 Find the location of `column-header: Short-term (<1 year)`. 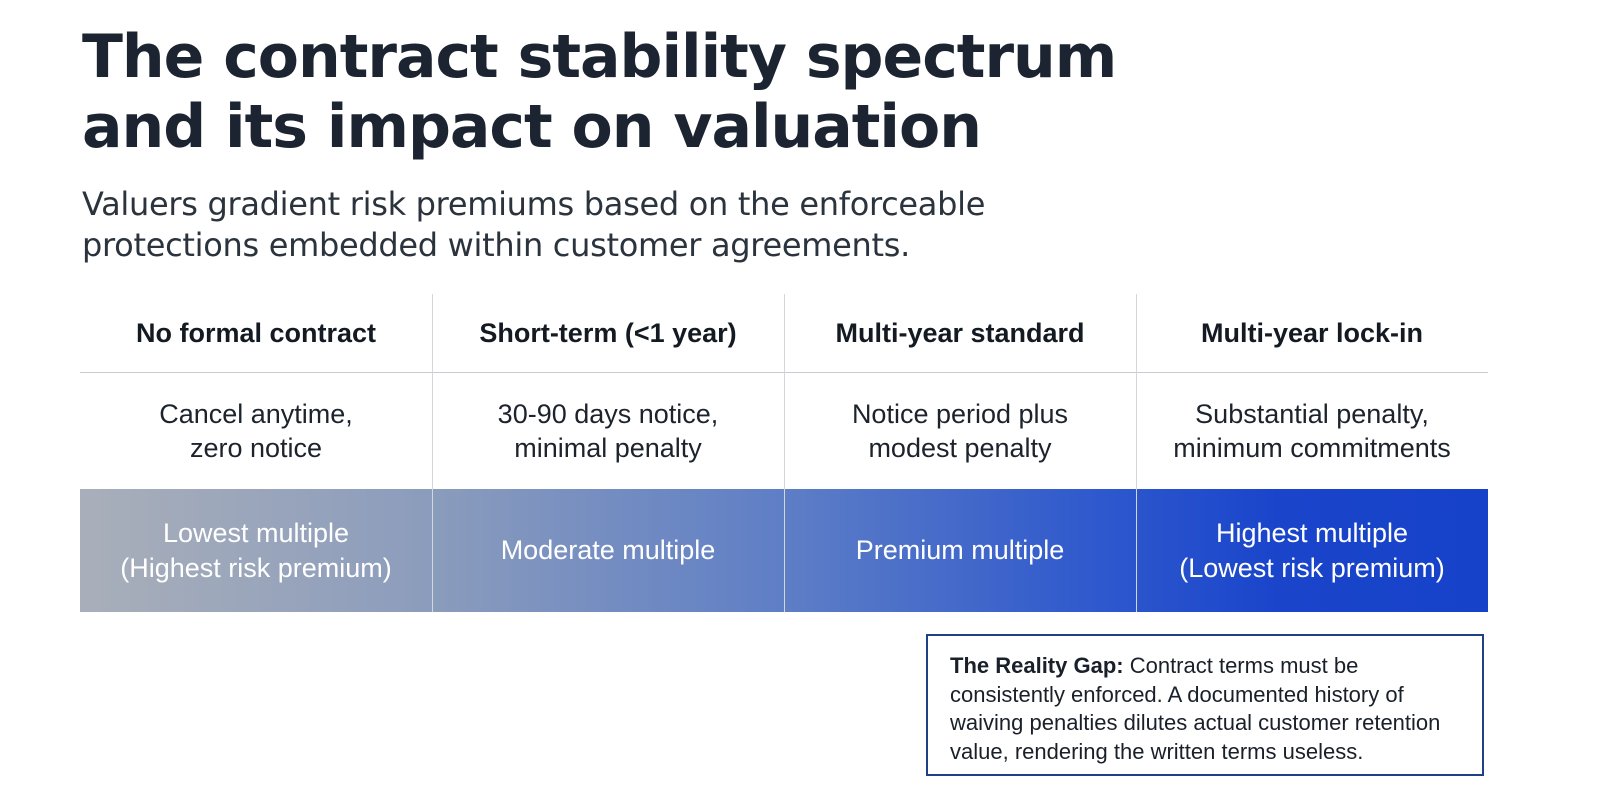

column-header: Short-term (<1 year) is located at coordinates (608, 332).